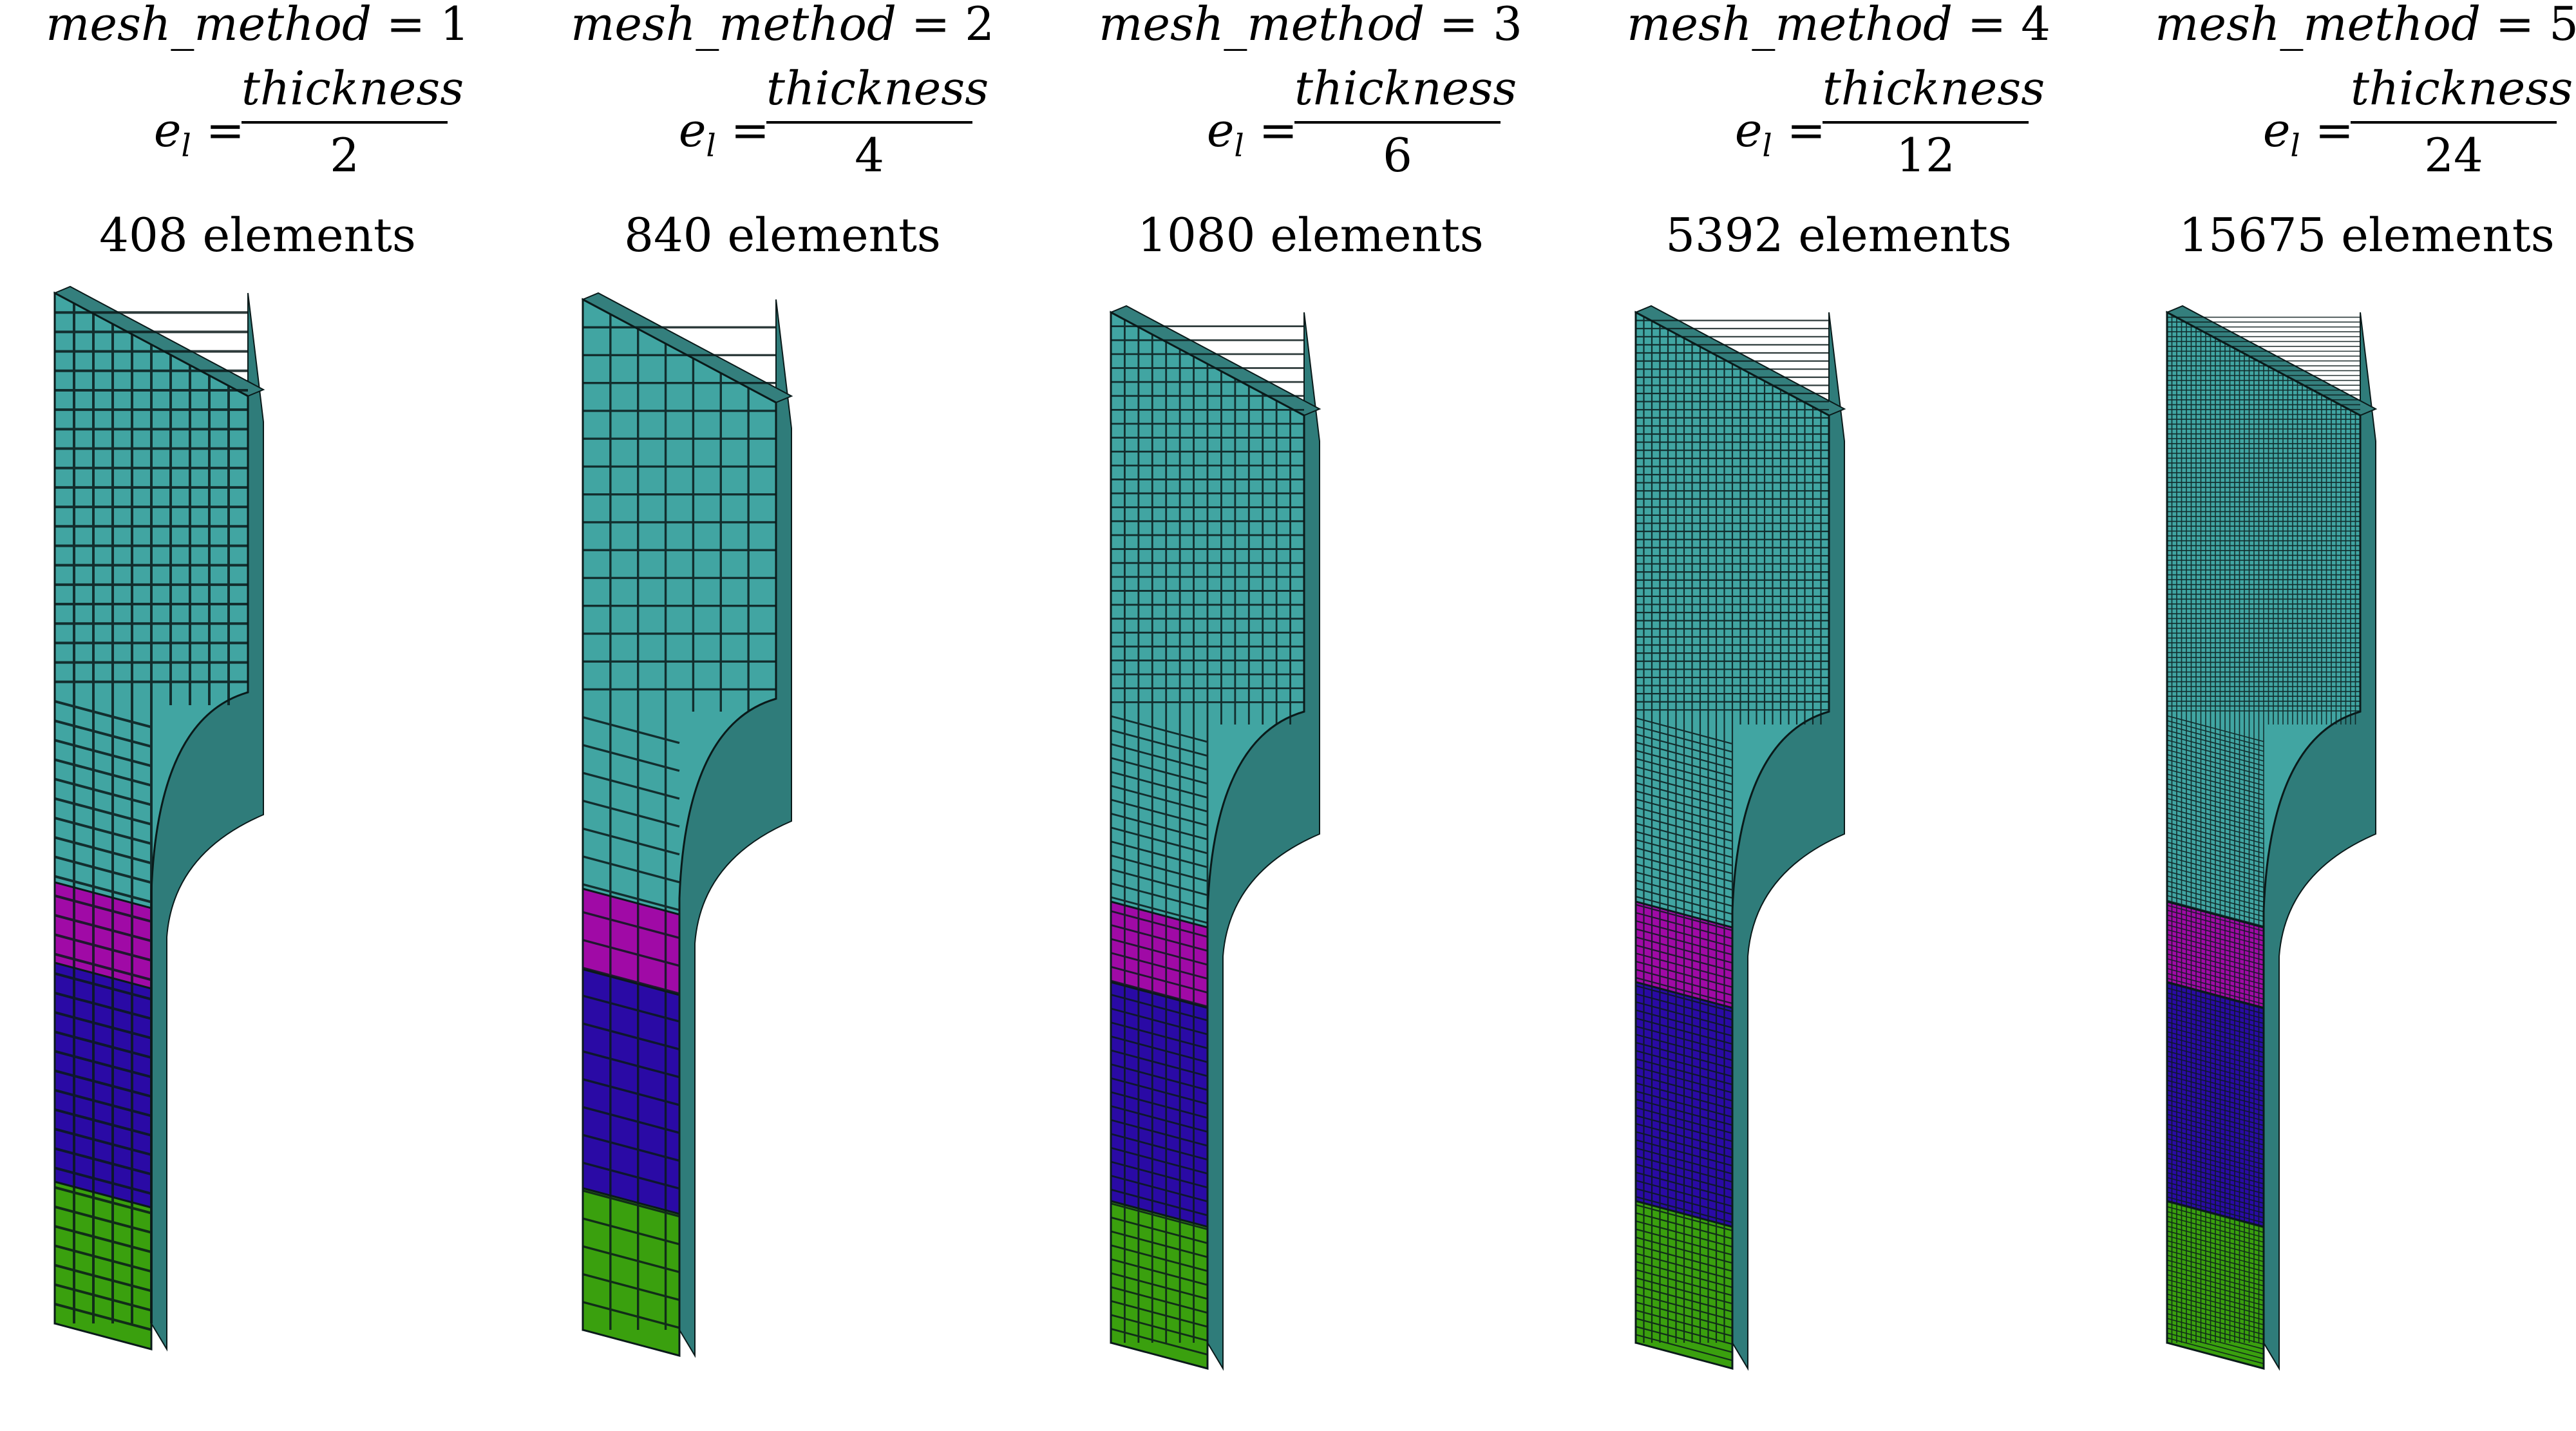  Describe the element at coordinates (1310, 130) in the screenshot. I see `element-length-formula: el = thickness 6` at that location.